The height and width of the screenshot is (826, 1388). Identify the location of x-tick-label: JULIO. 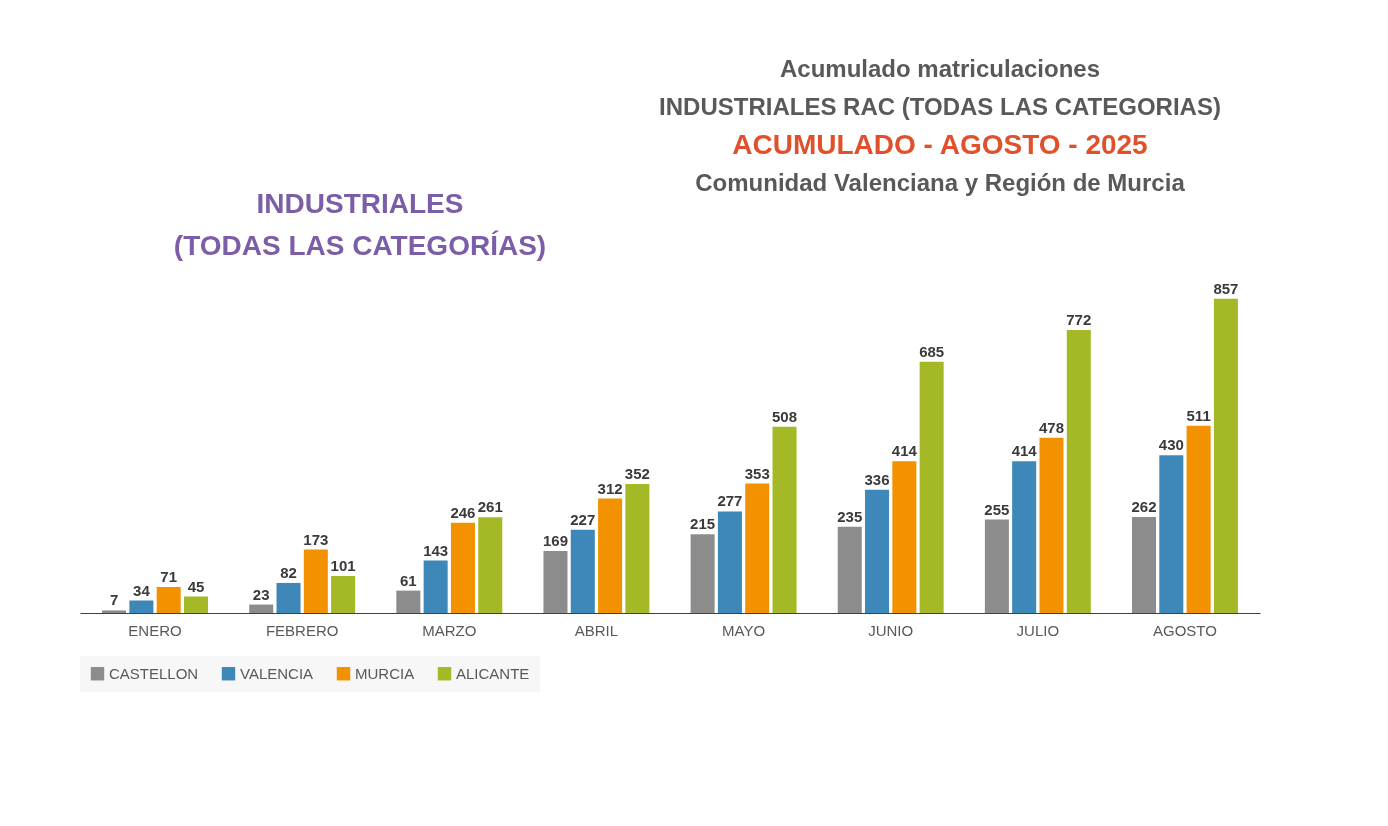
(1038, 630).